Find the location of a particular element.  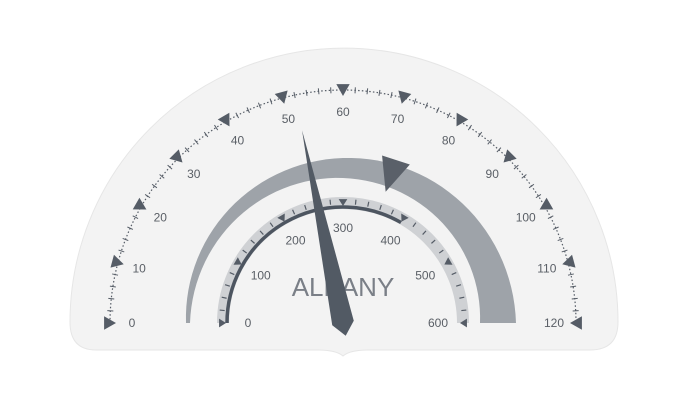

inner-scale-label: 200 is located at coordinates (295, 241).